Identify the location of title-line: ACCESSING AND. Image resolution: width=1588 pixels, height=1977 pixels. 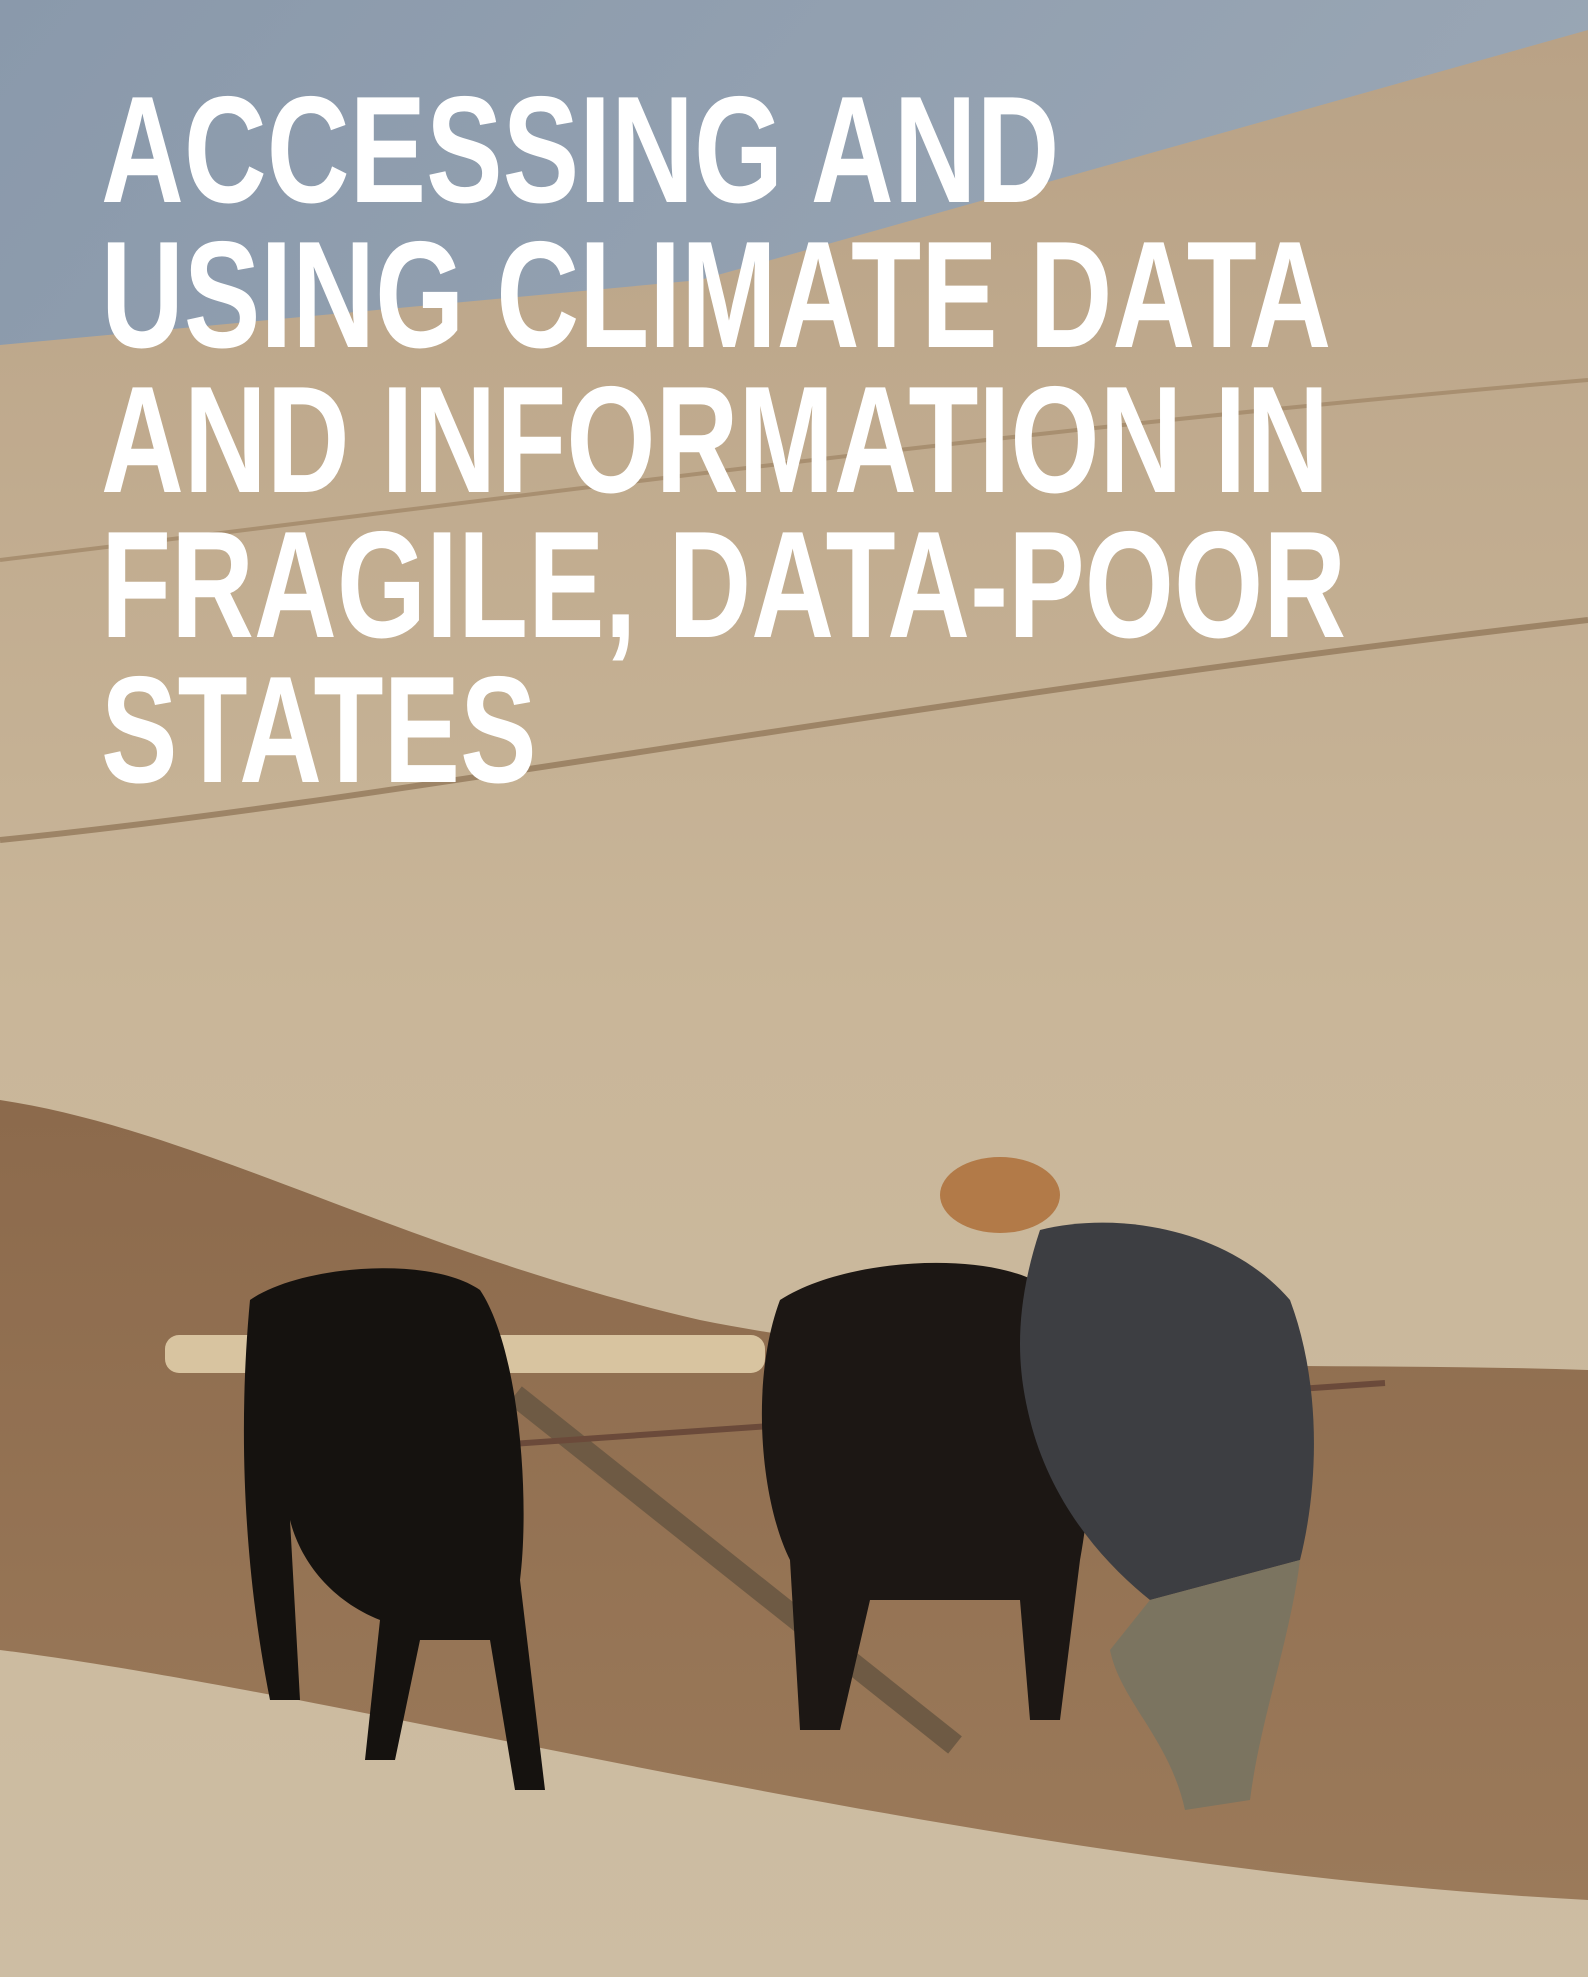
(580, 149).